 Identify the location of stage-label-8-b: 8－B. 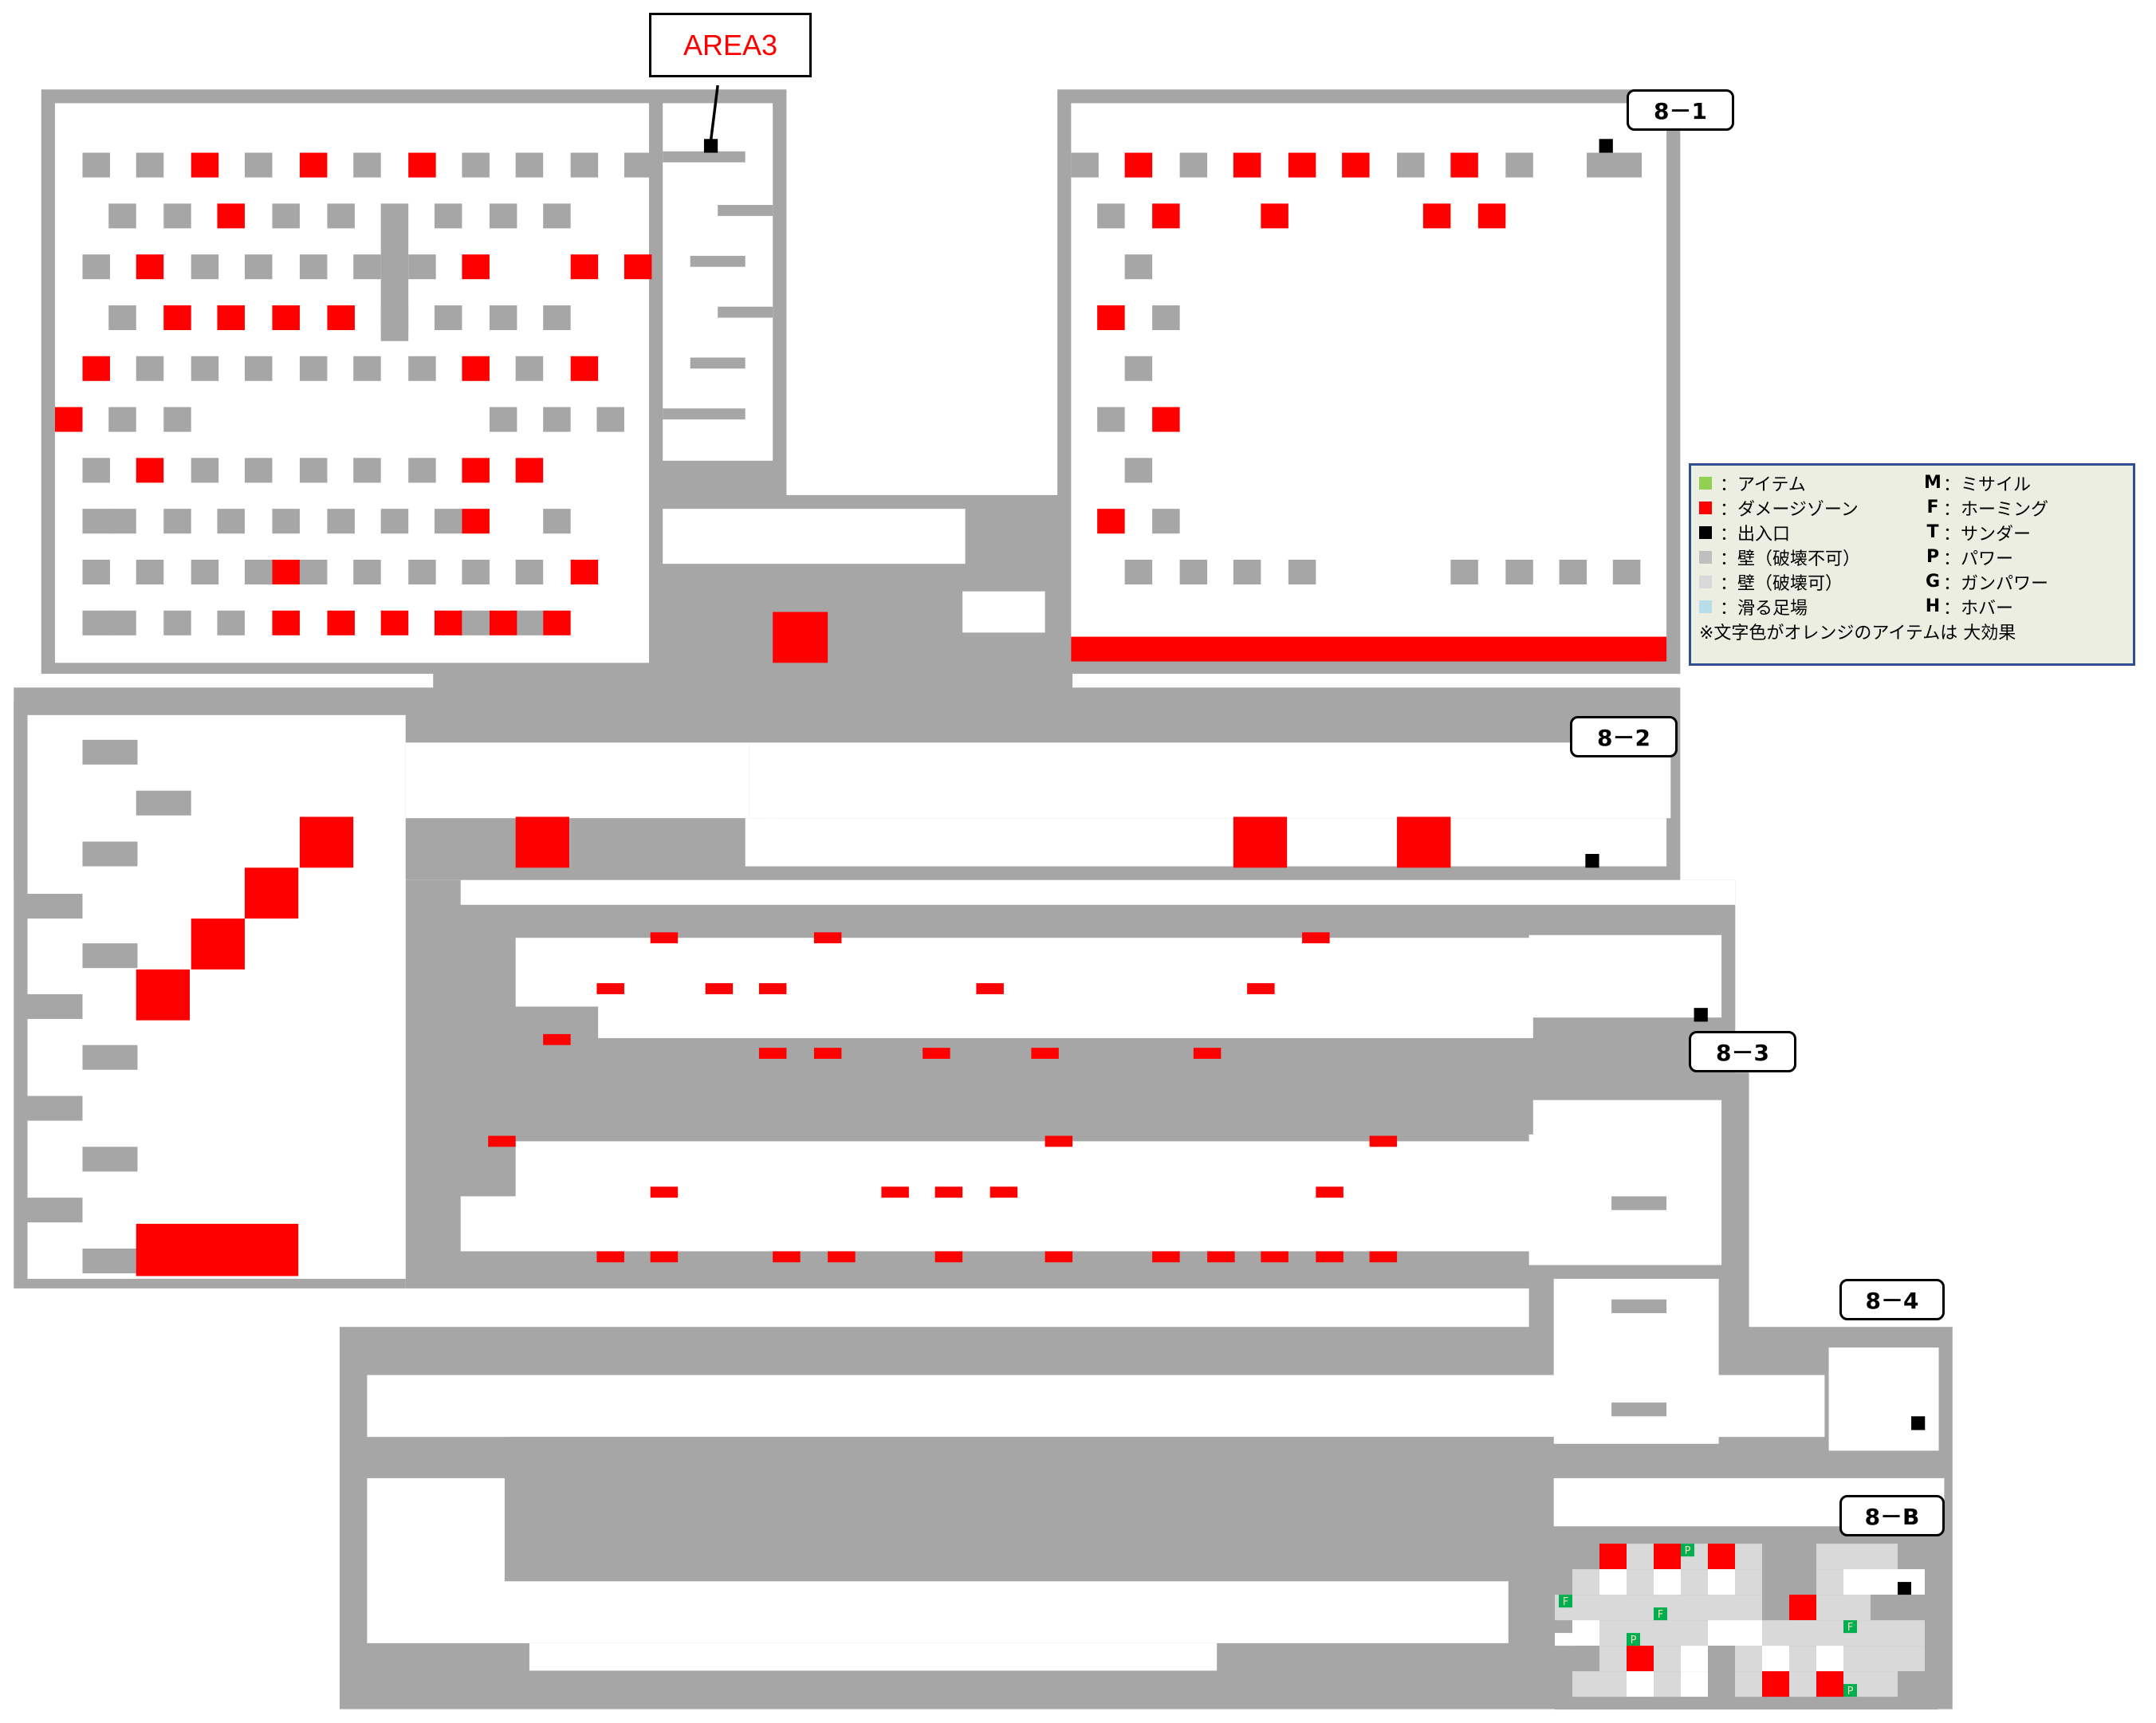
(1892, 1515).